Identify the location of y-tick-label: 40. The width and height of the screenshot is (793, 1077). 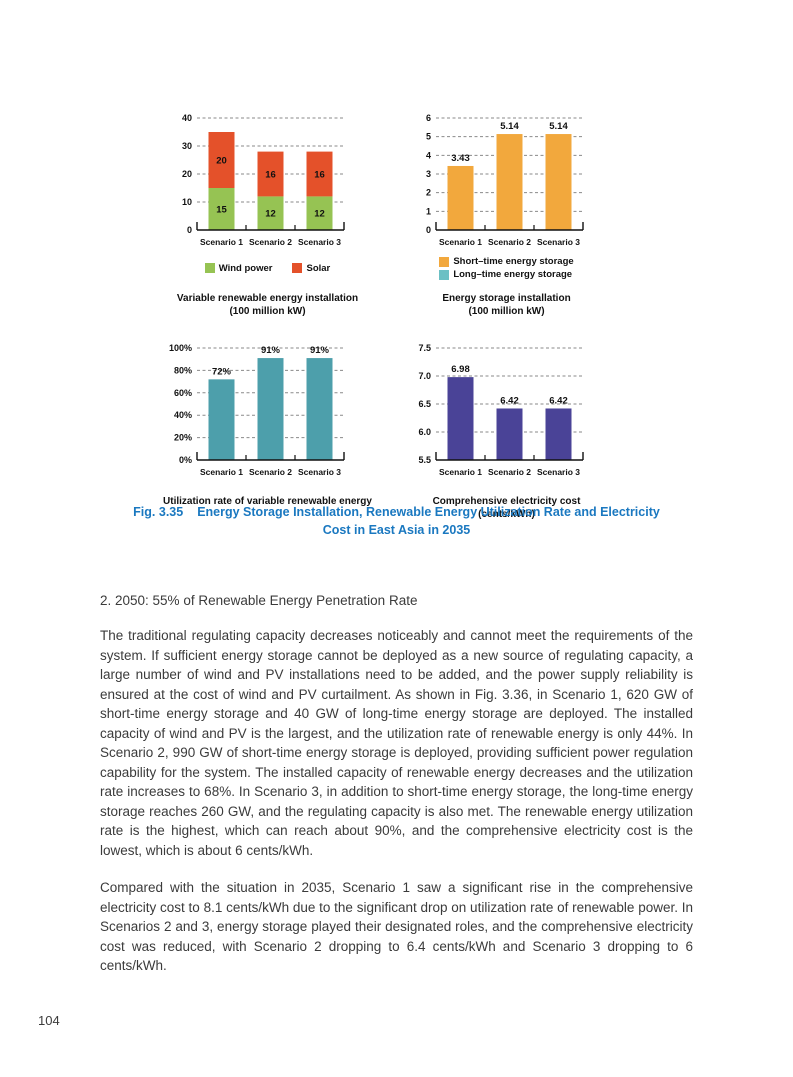
(187, 118).